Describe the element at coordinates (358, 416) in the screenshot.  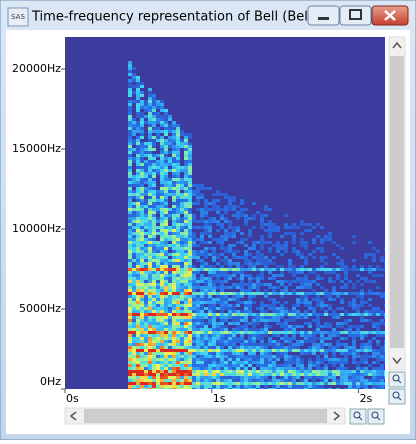
I see `zoom-in-x-button` at that location.